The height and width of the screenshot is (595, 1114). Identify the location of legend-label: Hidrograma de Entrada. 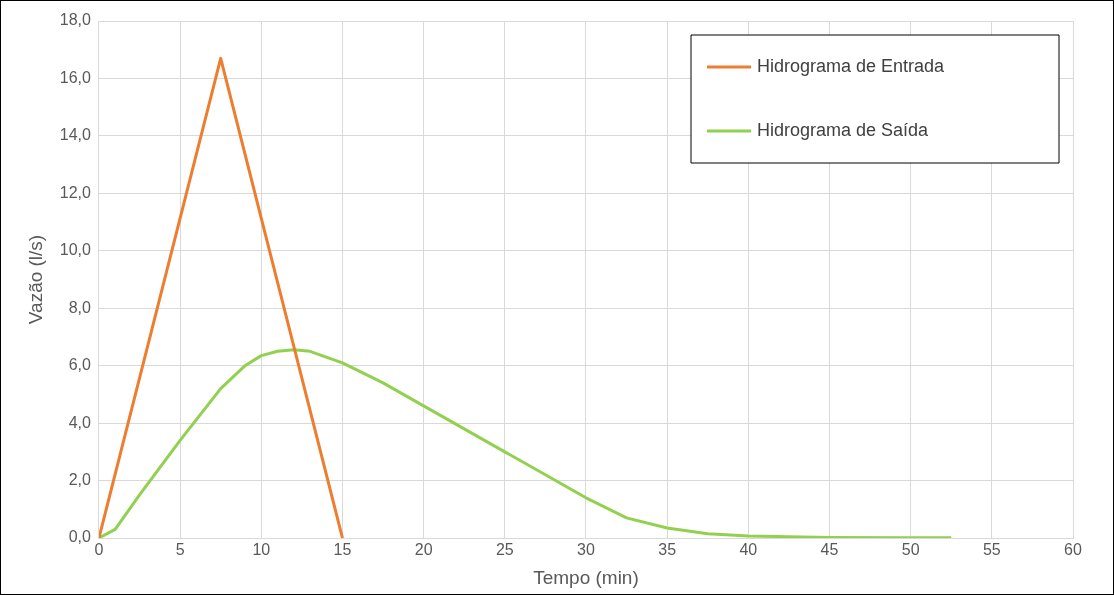
(851, 65).